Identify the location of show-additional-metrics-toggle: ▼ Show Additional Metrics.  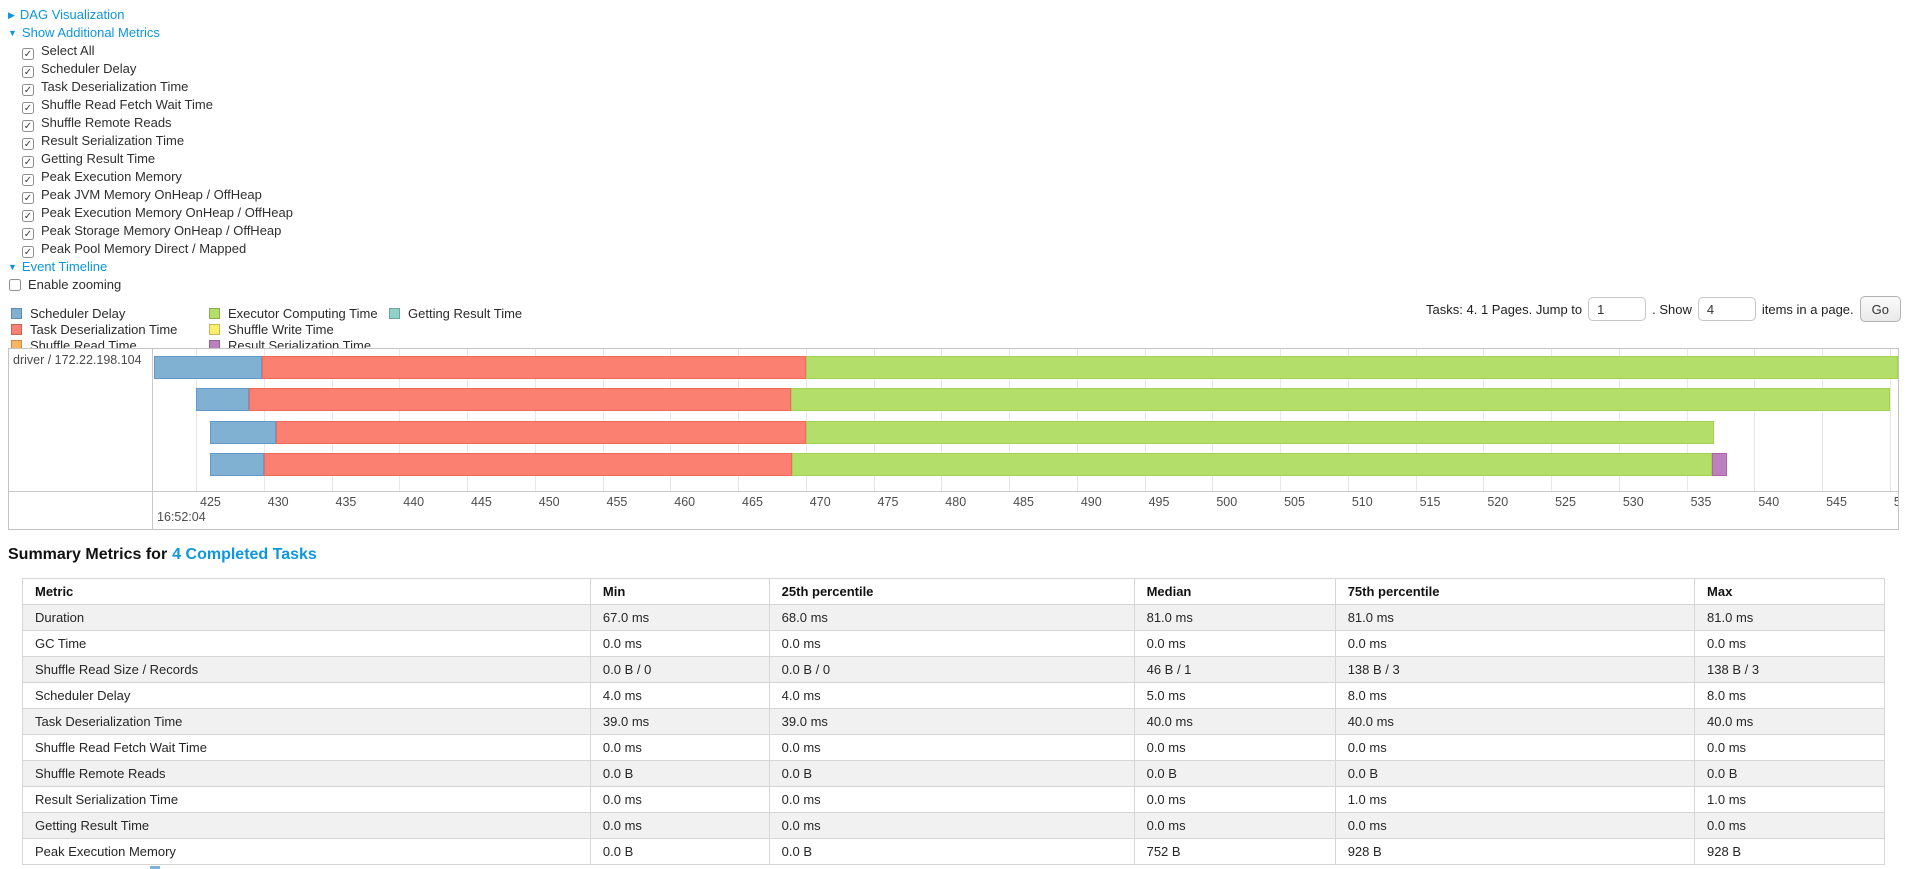
(84, 33).